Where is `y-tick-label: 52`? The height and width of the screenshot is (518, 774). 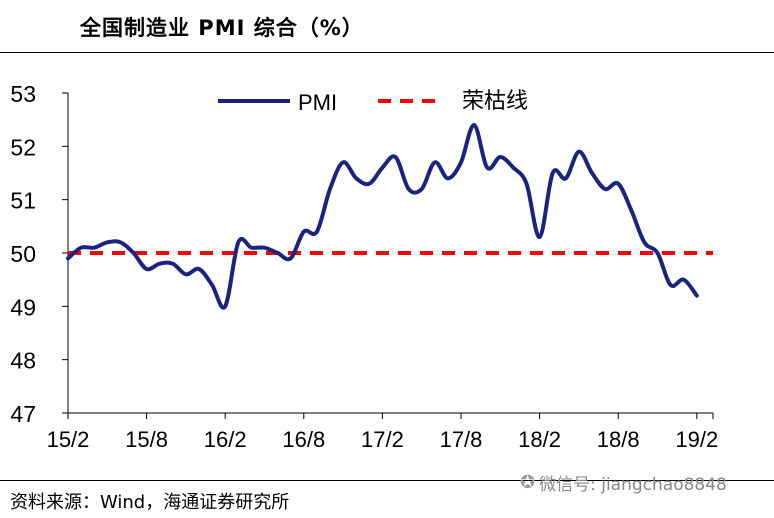 y-tick-label: 52 is located at coordinates (23, 147).